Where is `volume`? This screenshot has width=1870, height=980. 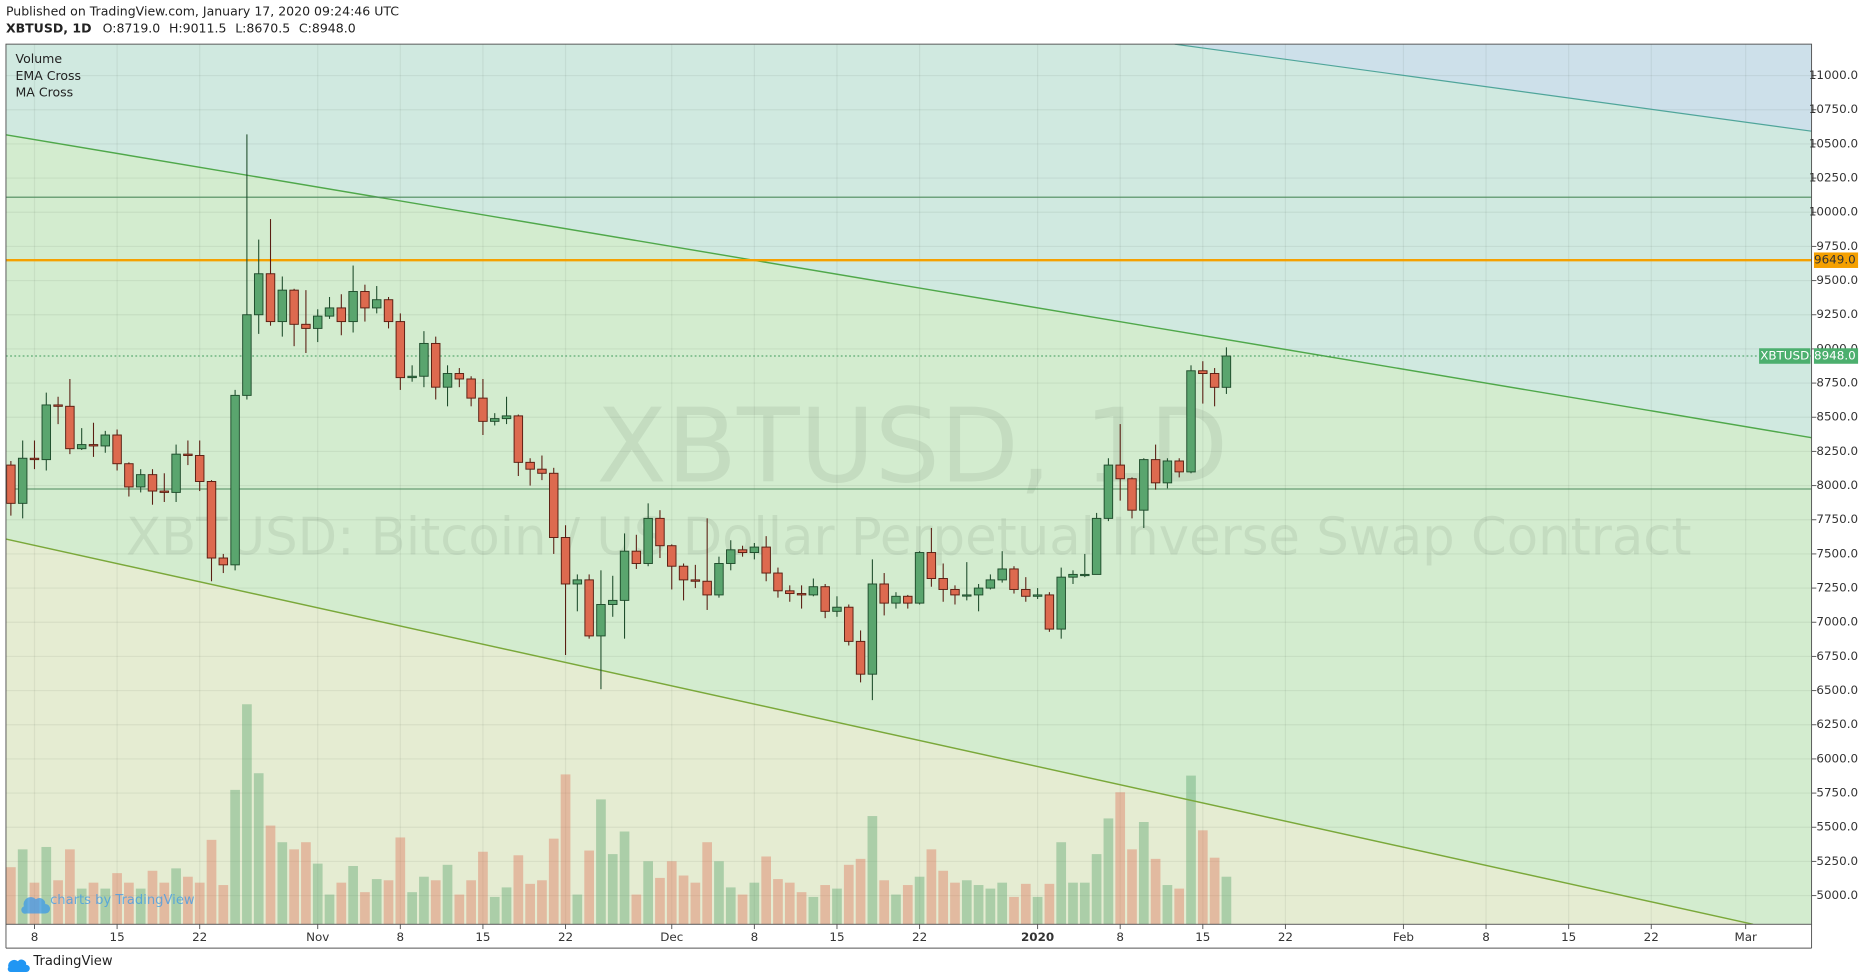
volume is located at coordinates (619, 814).